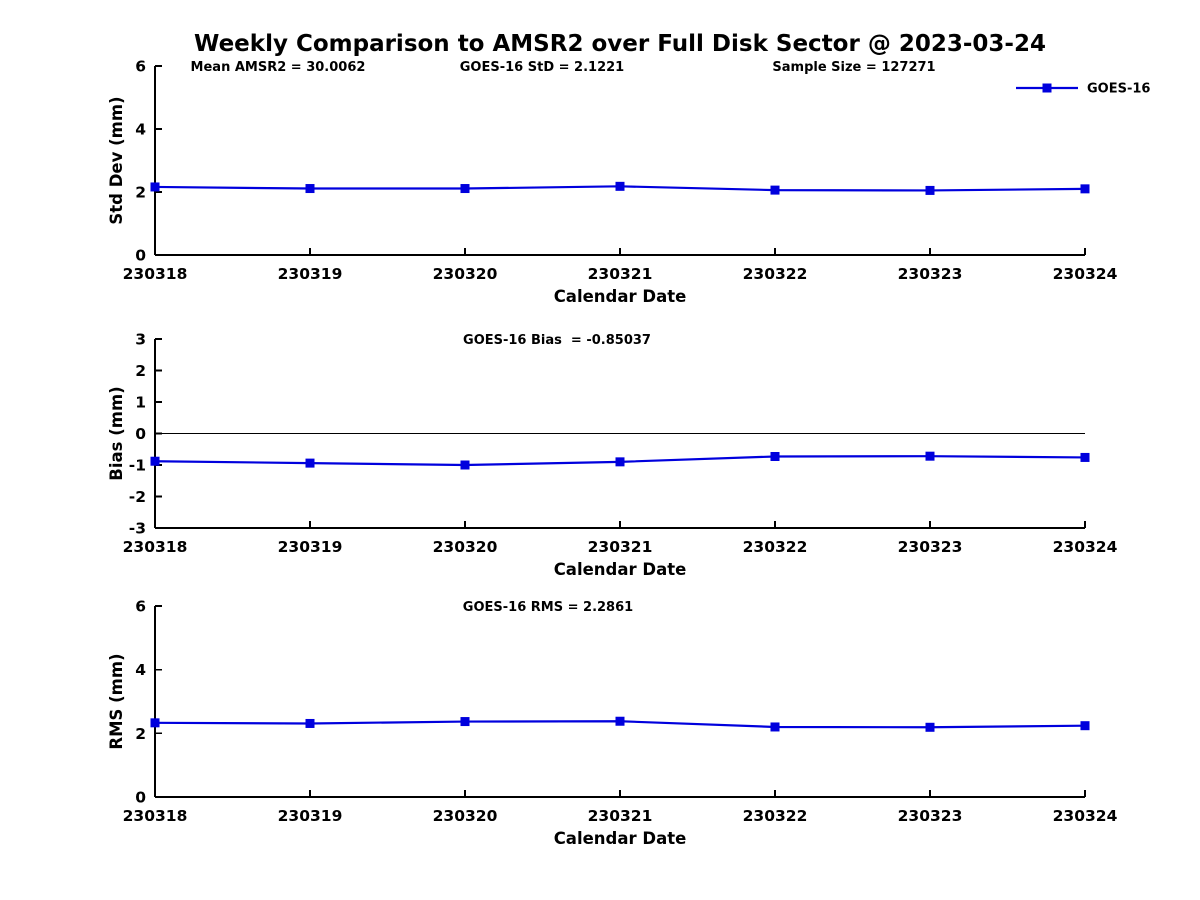 This screenshot has height=900, width=1200. What do you see at coordinates (116, 701) in the screenshot?
I see `y-axis-title: RMS (mm)` at bounding box center [116, 701].